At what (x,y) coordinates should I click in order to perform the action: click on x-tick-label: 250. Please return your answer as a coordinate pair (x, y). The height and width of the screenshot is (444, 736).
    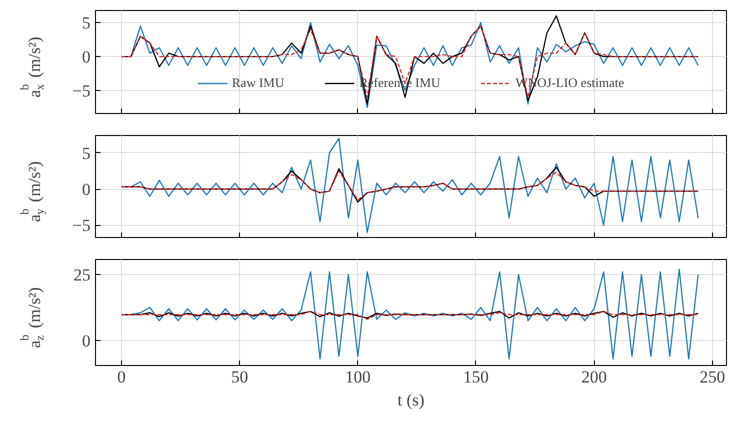
    Looking at the image, I should click on (713, 377).